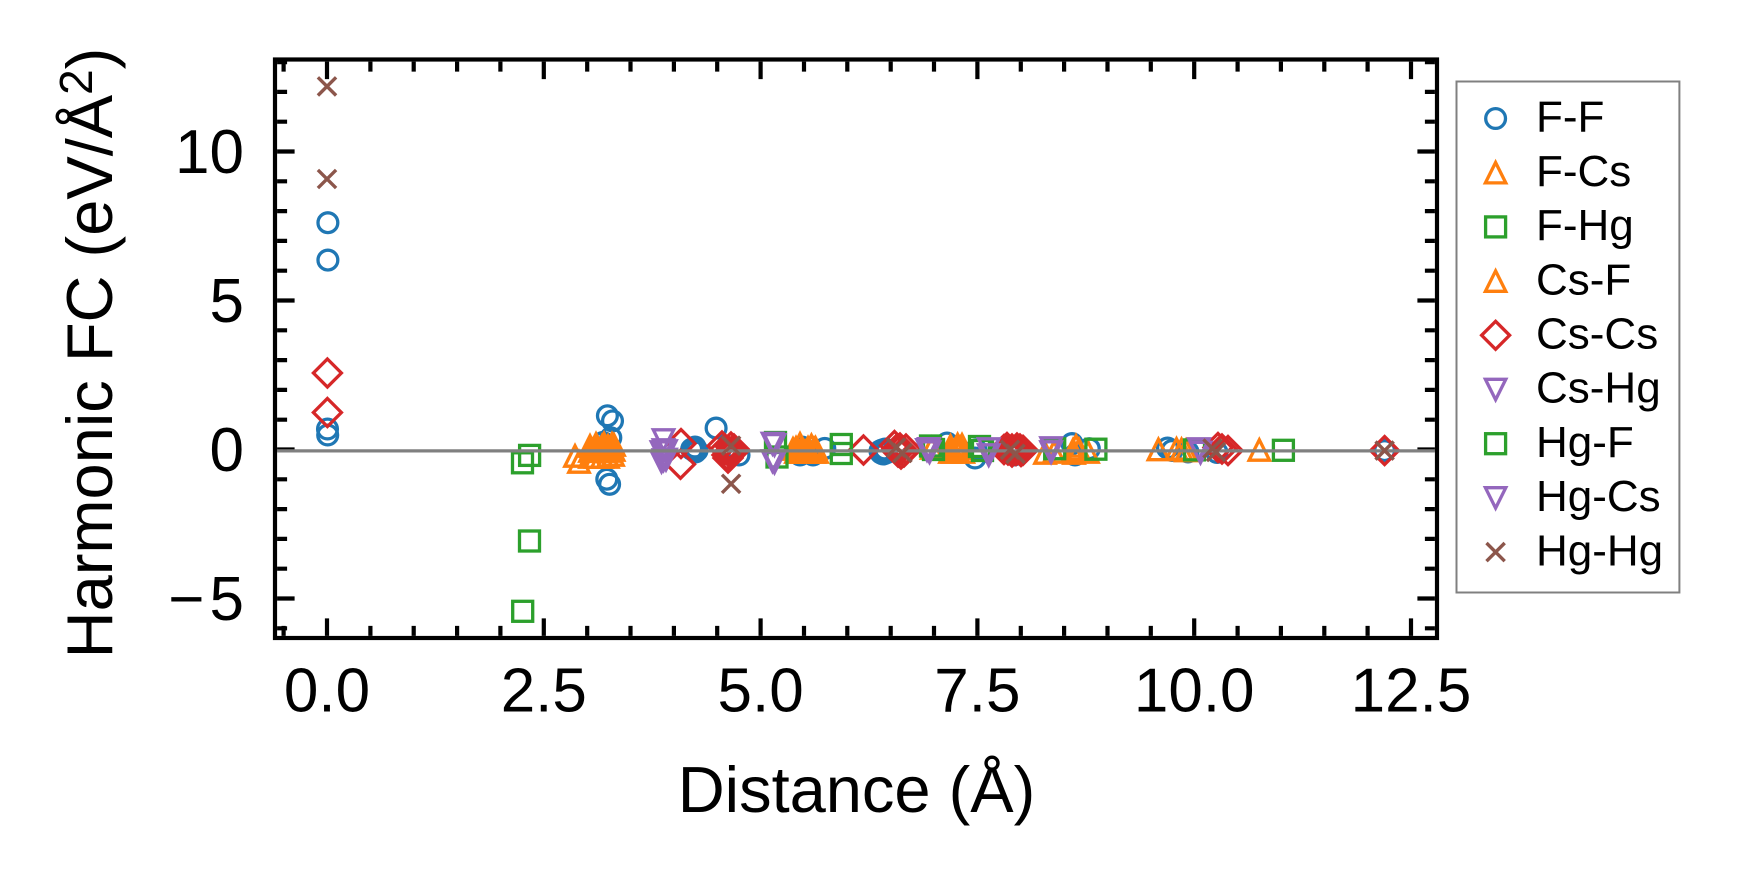 The width and height of the screenshot is (1740, 883). I want to click on svg-text: 5.0, so click(760, 691).